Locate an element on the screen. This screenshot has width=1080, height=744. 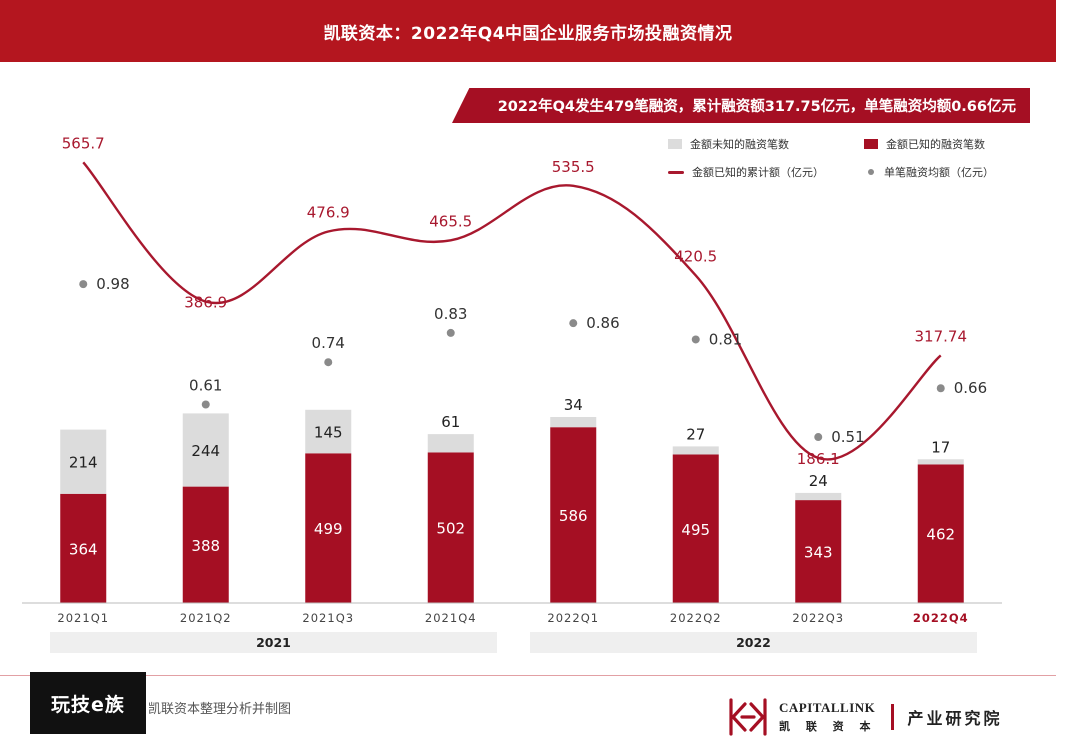
average-dot-2021Q4 is located at coordinates (450, 332).